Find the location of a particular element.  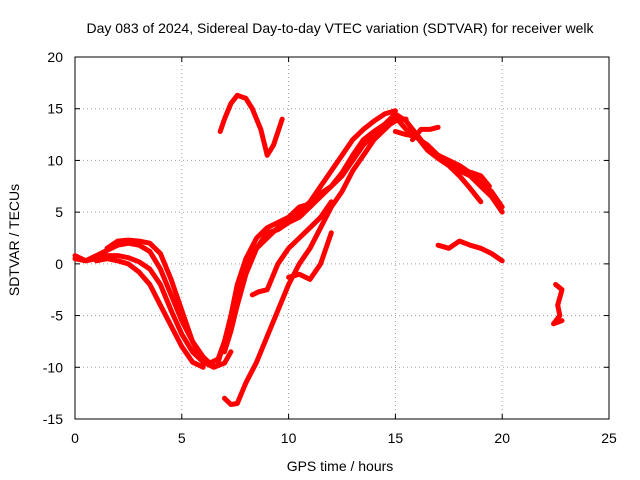

series-track-b is located at coordinates (153, 311).